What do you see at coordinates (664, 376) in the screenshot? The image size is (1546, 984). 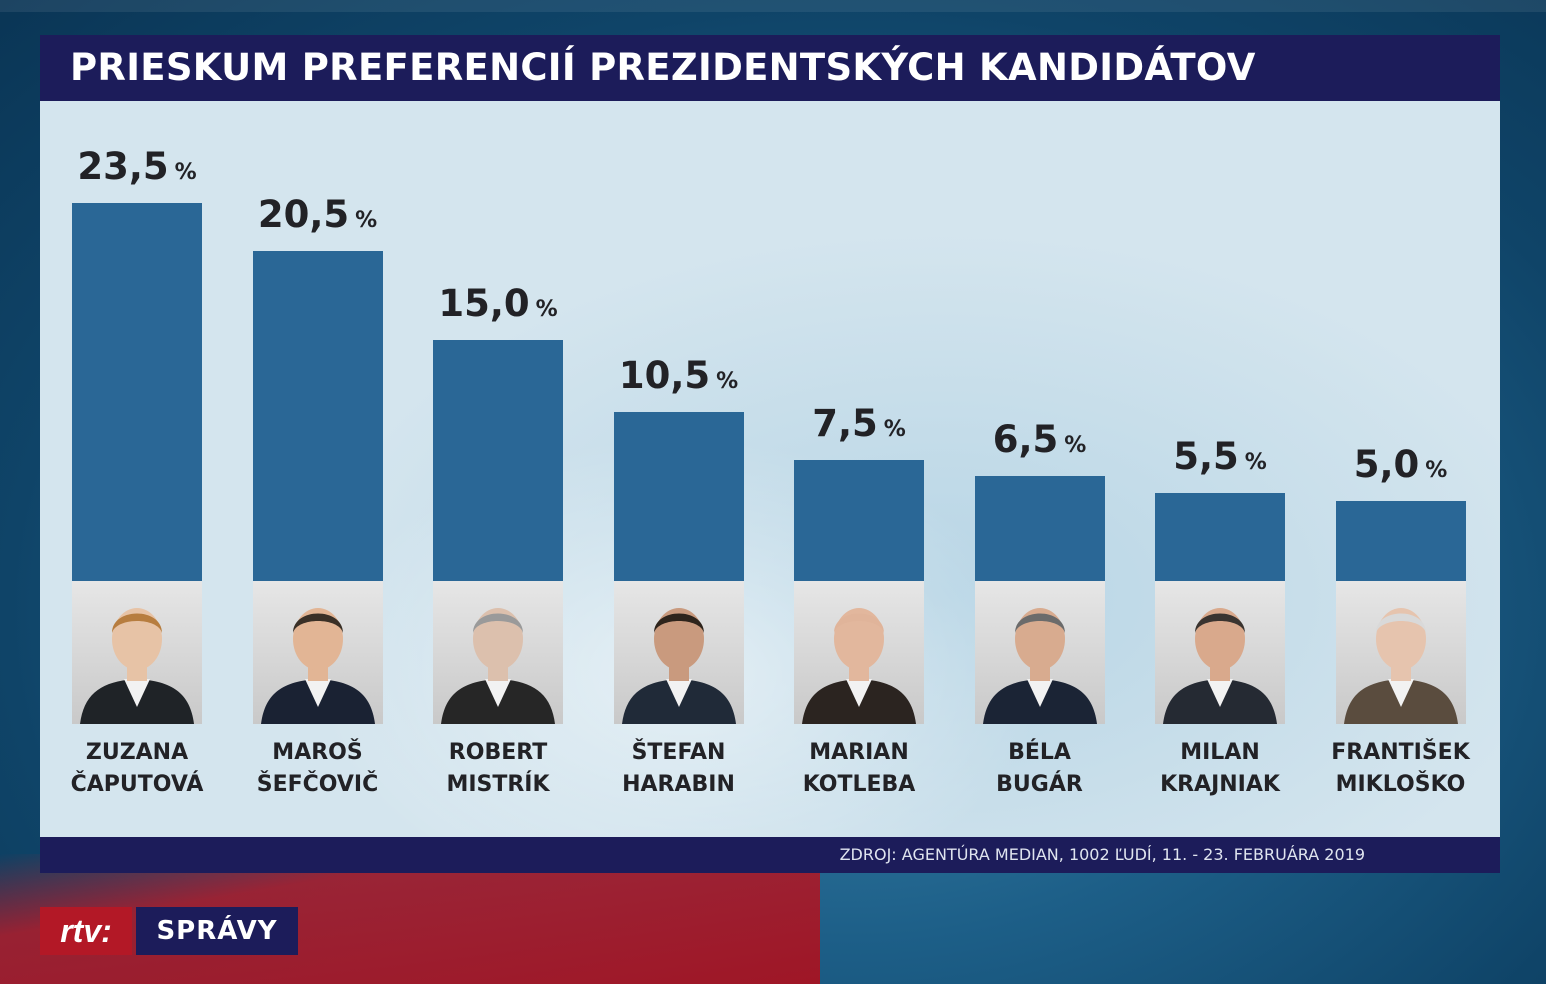 I see `value-number: 10,5` at bounding box center [664, 376].